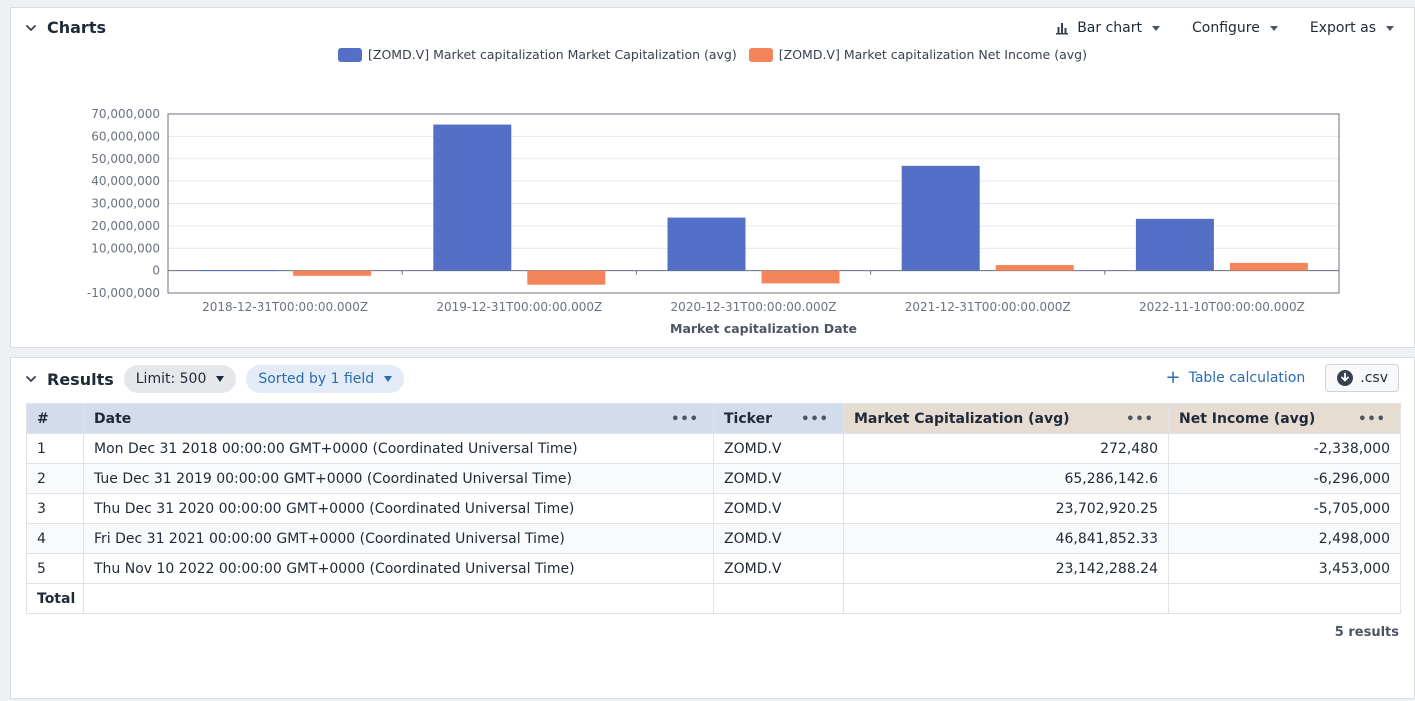  Describe the element at coordinates (1284, 448) in the screenshot. I see `net-income-cell: -2,338,000` at that location.